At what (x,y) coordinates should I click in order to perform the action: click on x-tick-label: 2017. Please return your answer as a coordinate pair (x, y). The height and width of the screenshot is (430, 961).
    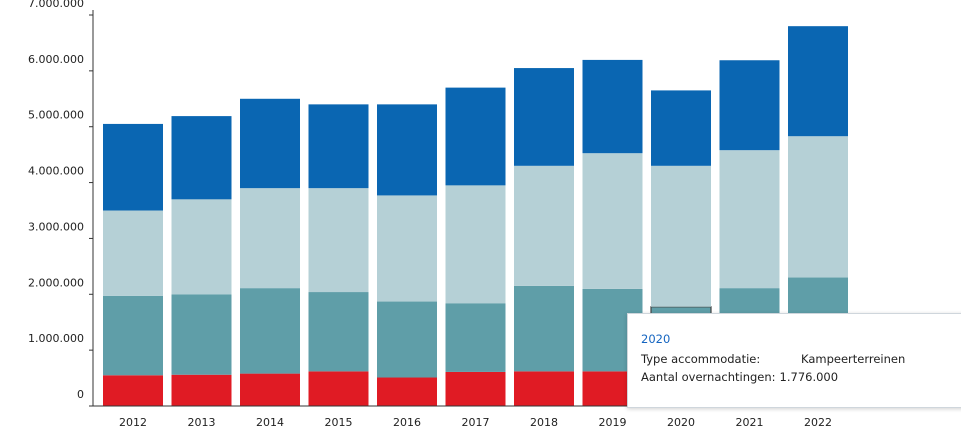
    Looking at the image, I should click on (476, 422).